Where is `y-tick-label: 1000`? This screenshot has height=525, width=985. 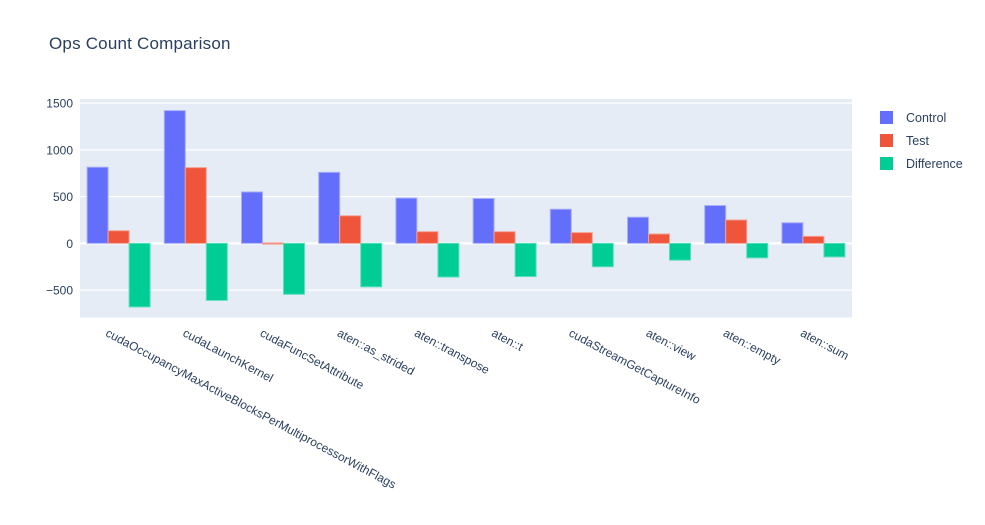 y-tick-label: 1000 is located at coordinates (59, 150).